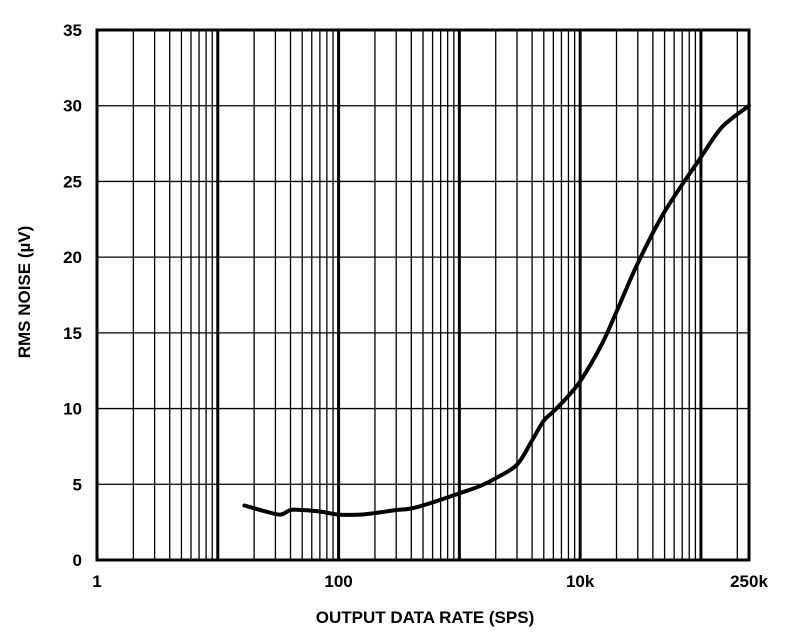 The width and height of the screenshot is (800, 642). Describe the element at coordinates (580, 581) in the screenshot. I see `x-tick-label: 10k` at that location.